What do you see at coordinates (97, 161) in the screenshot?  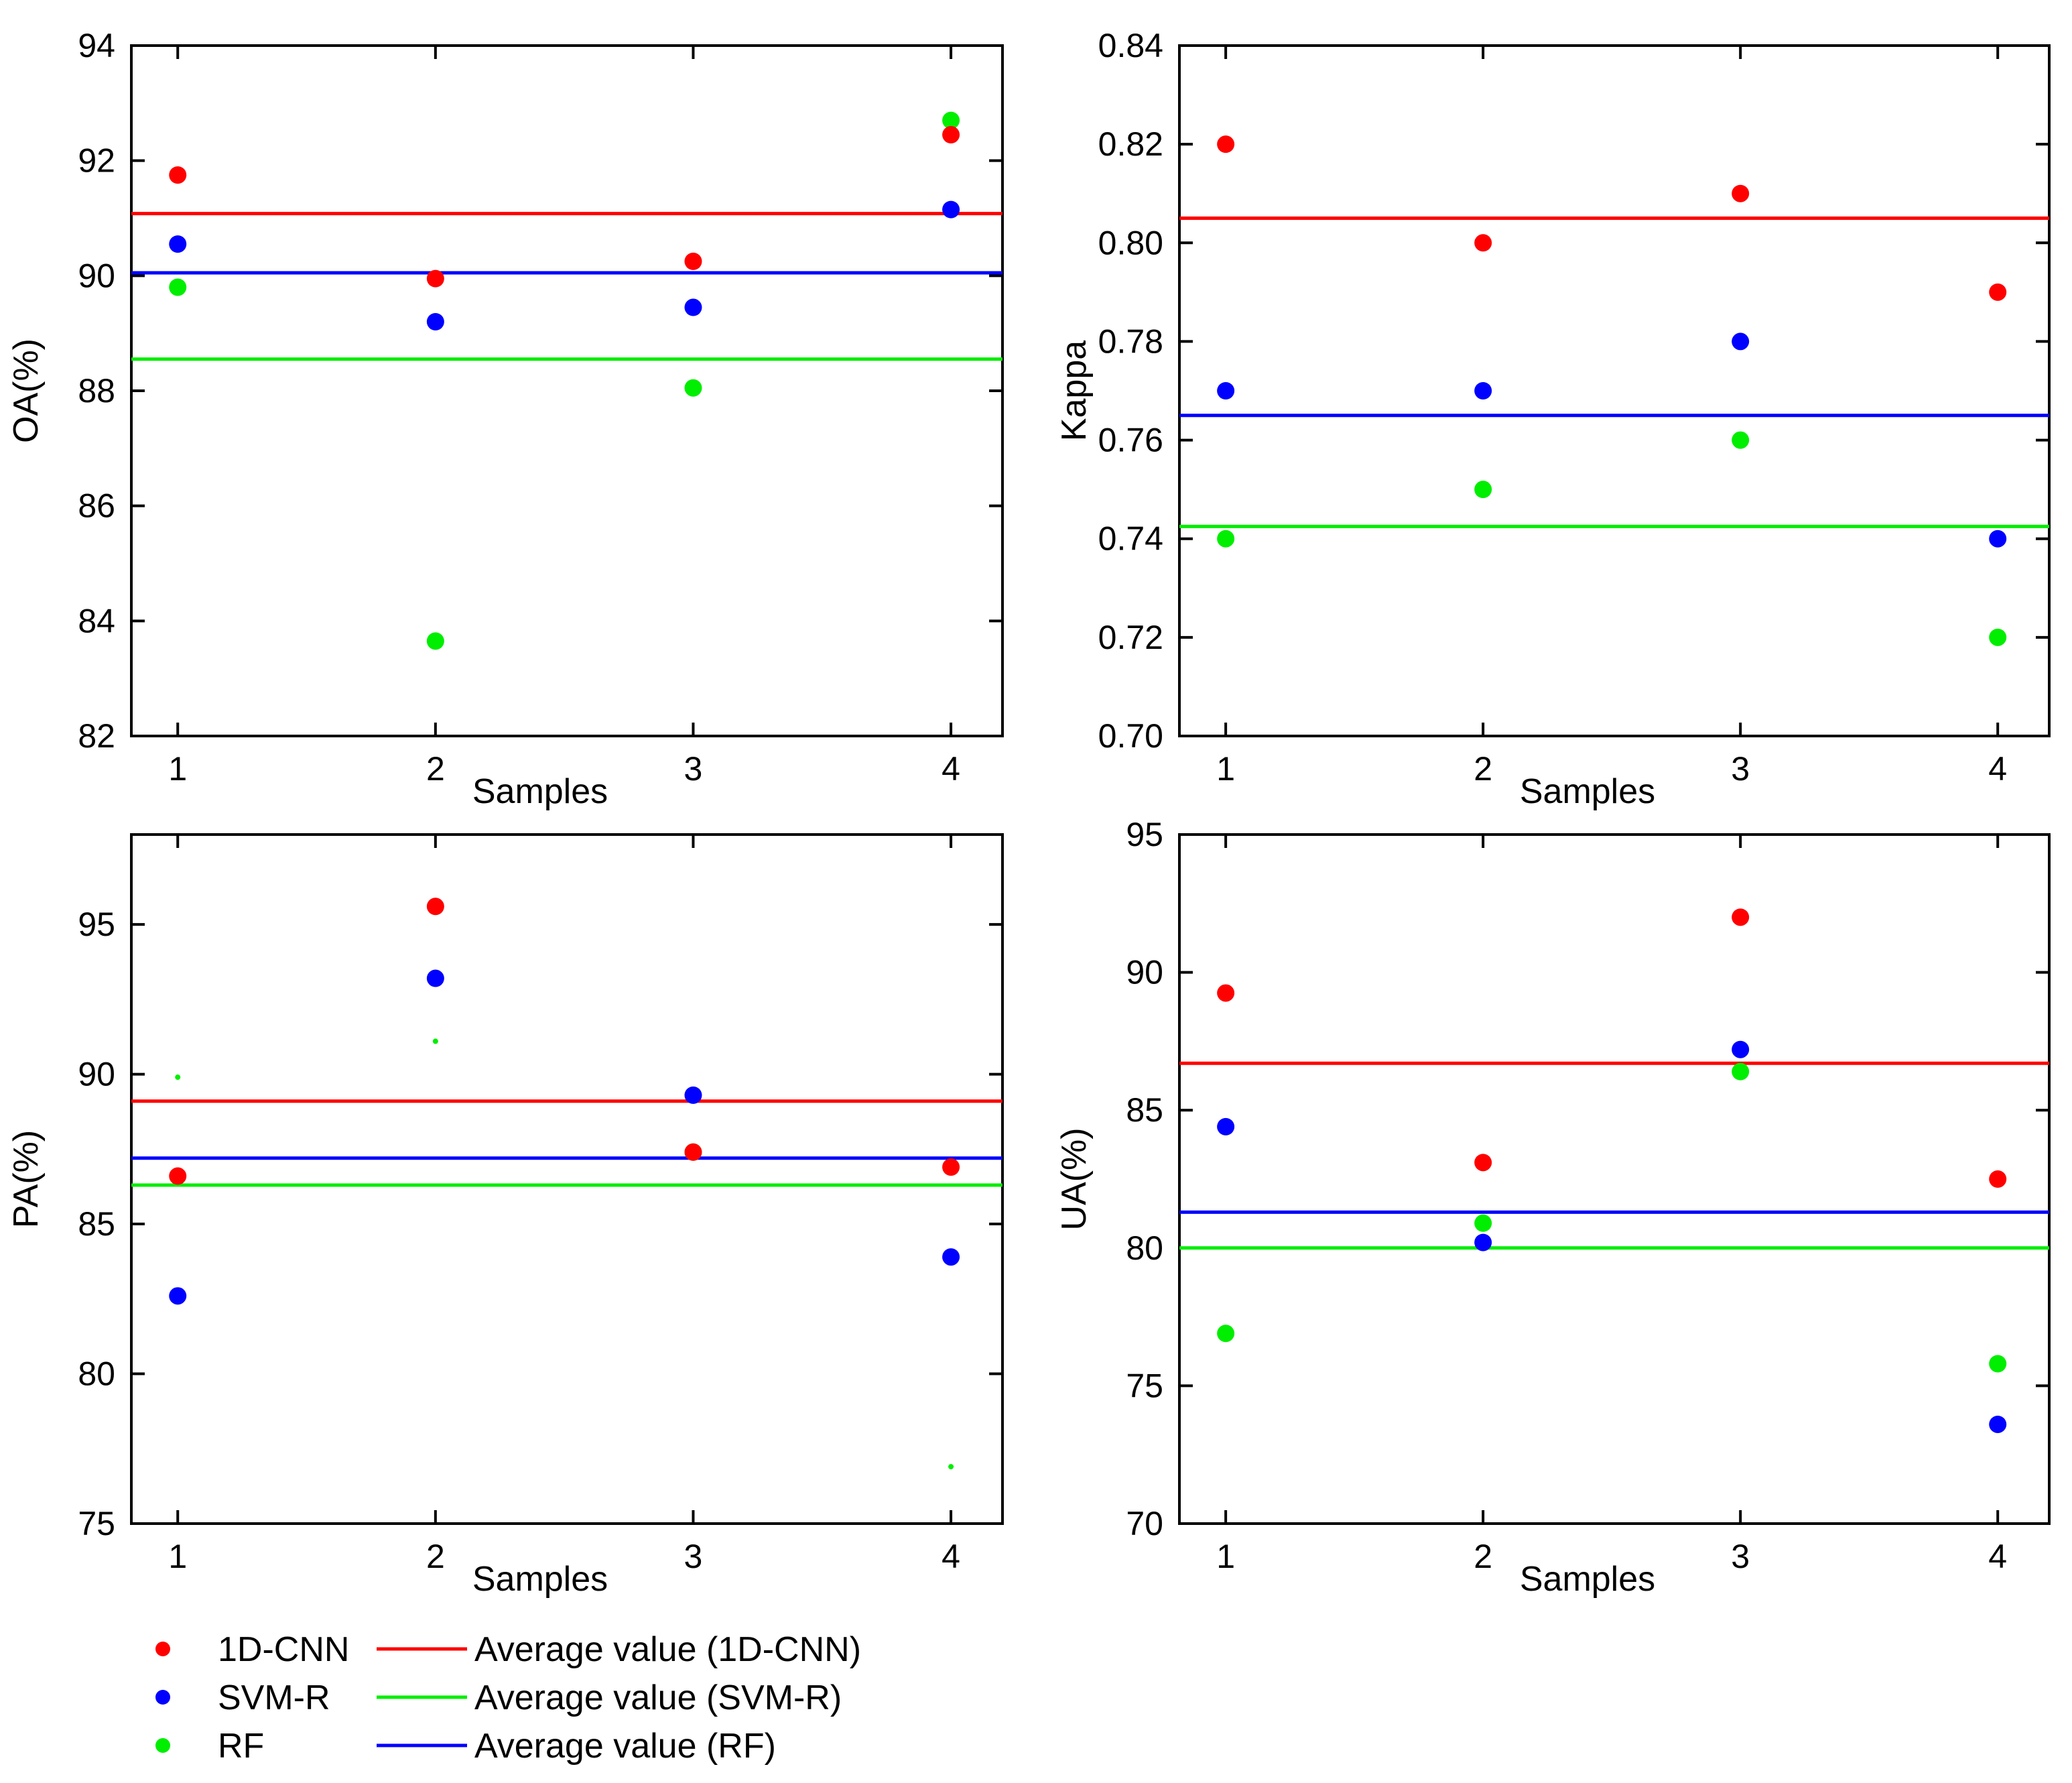 I see `y-tick-label: 92` at bounding box center [97, 161].